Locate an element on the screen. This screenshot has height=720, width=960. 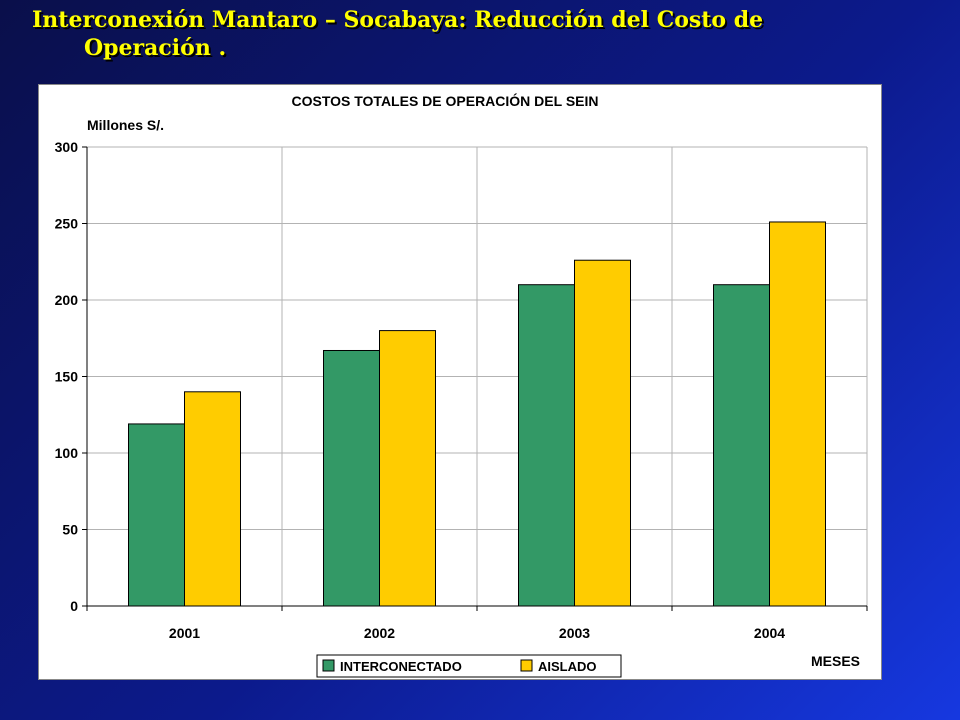
slide-title-line-2: Operación . is located at coordinates (155, 48).